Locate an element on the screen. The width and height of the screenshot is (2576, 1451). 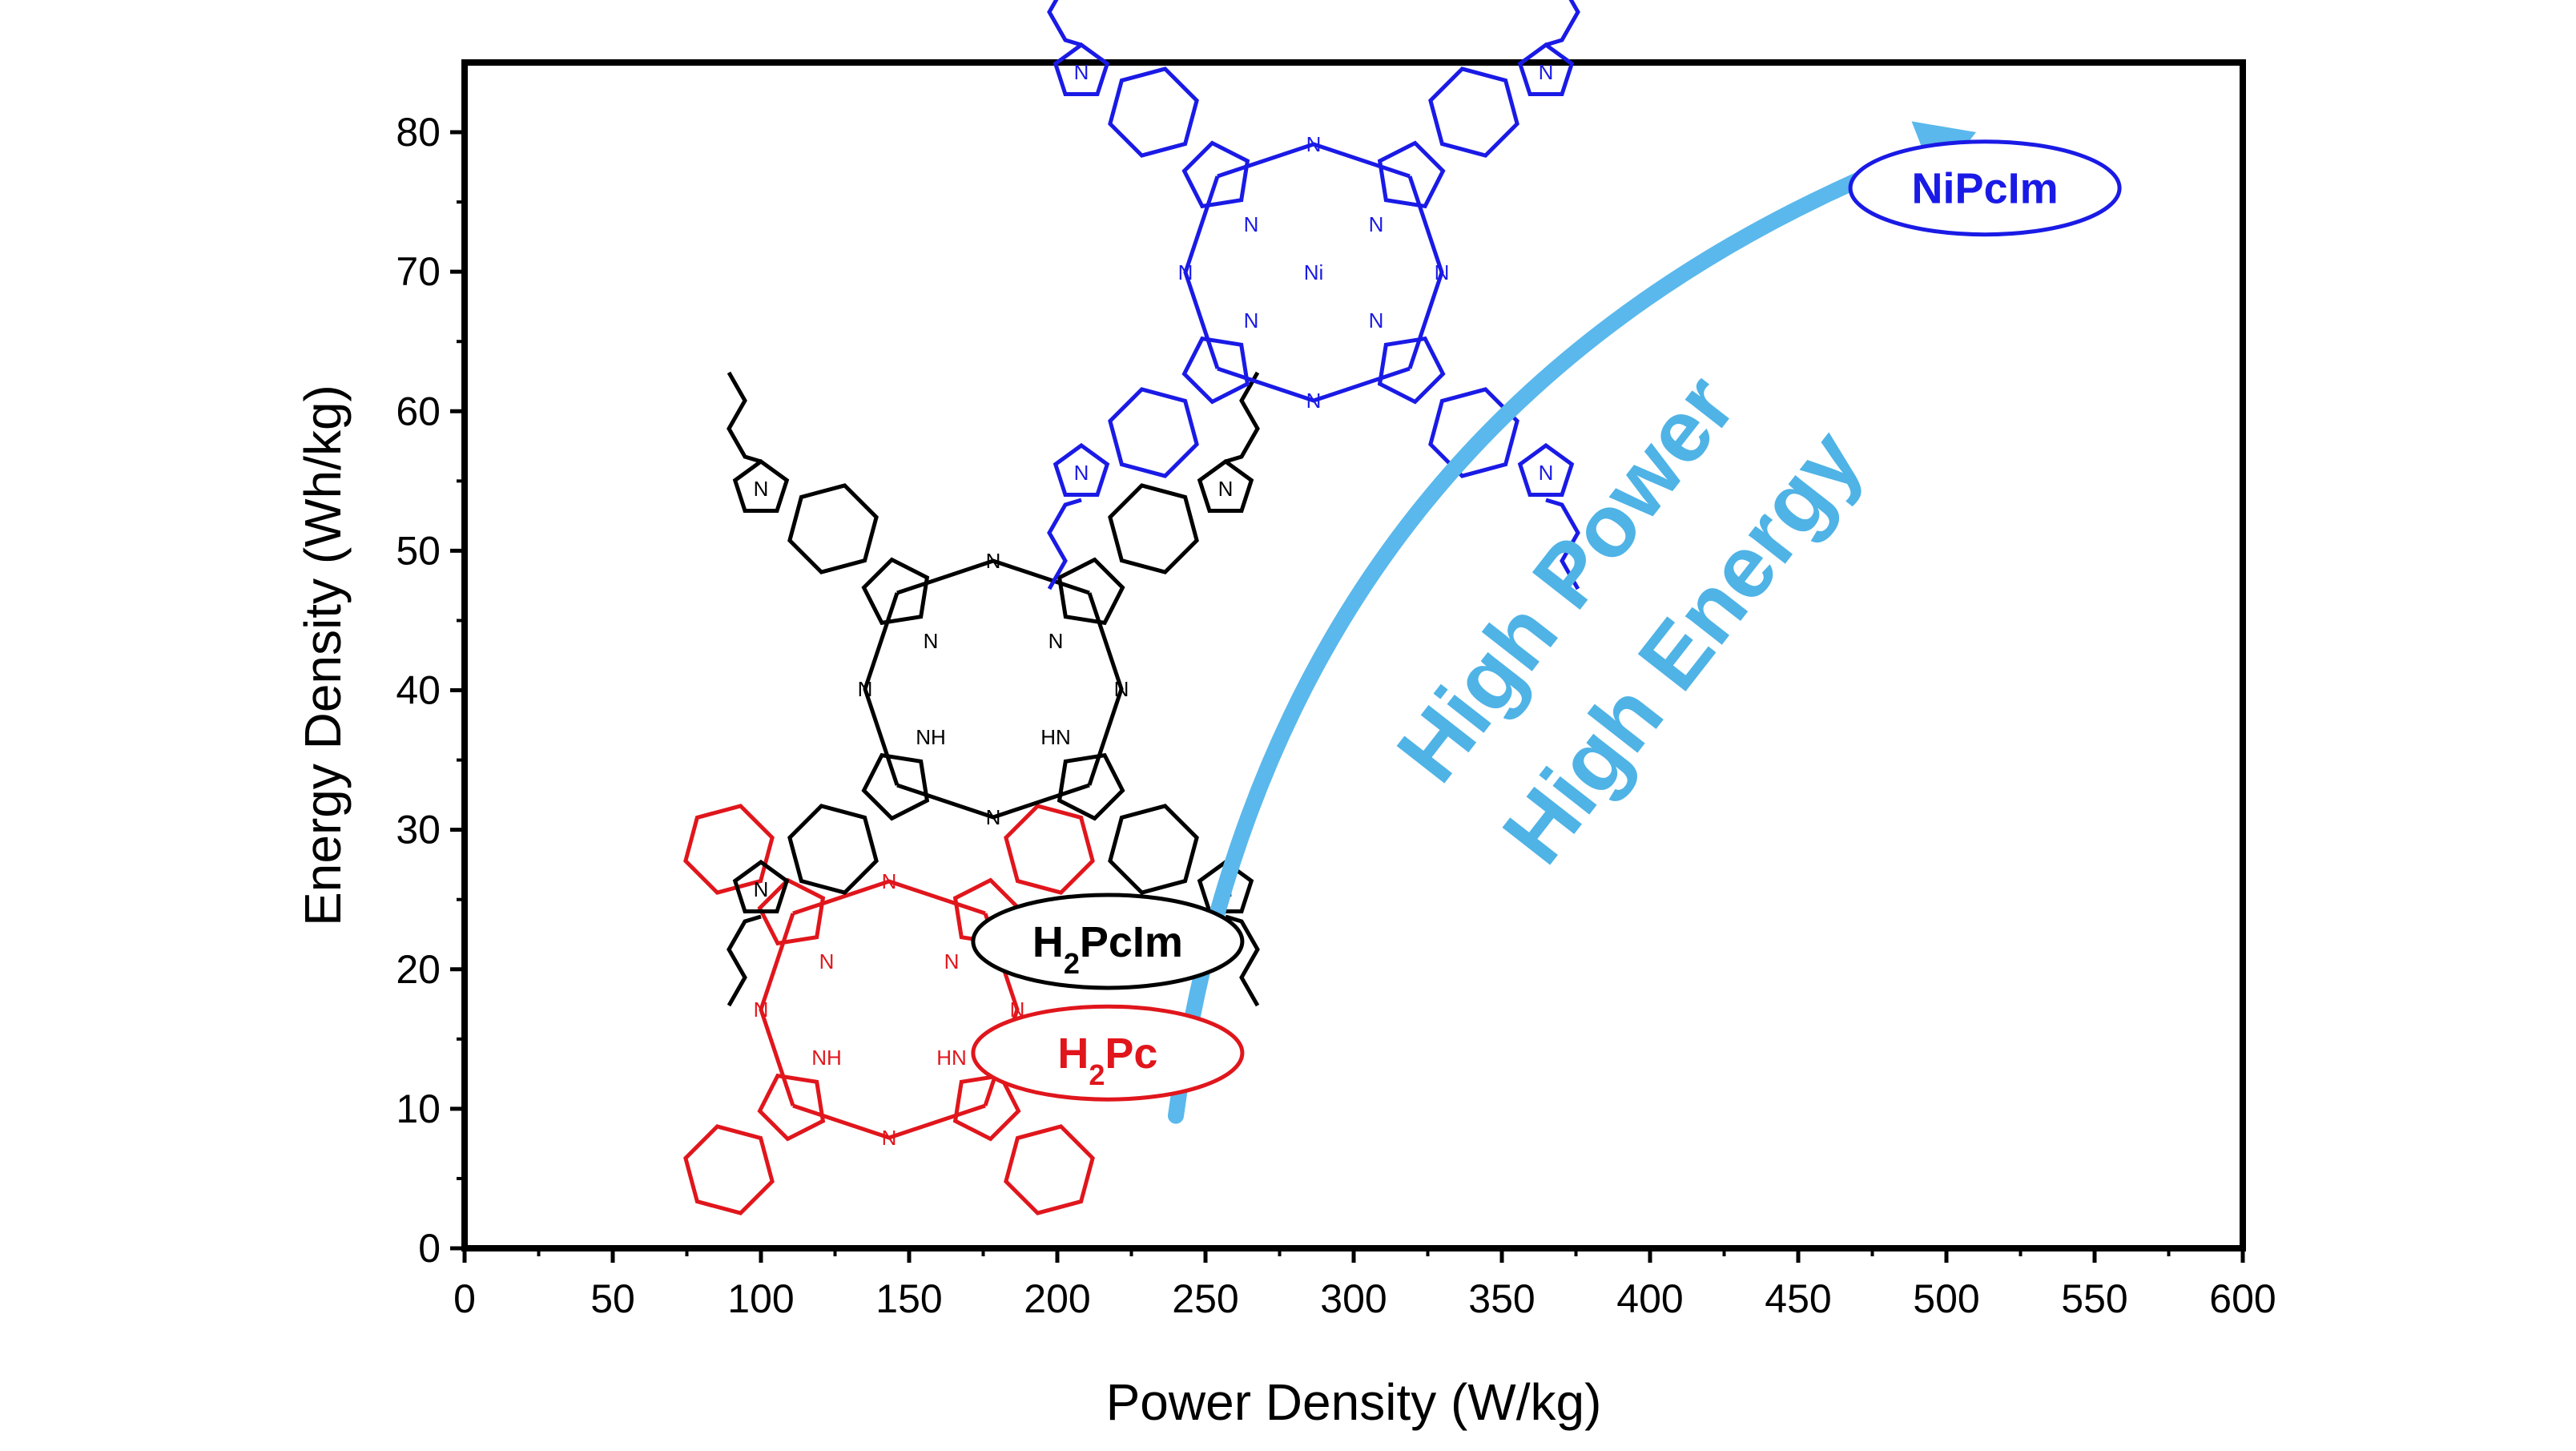
x-axis-ticks: 0 50 100 150 200 250 300 350 400 450 500 550 600 is located at coordinates (1364, 1284).